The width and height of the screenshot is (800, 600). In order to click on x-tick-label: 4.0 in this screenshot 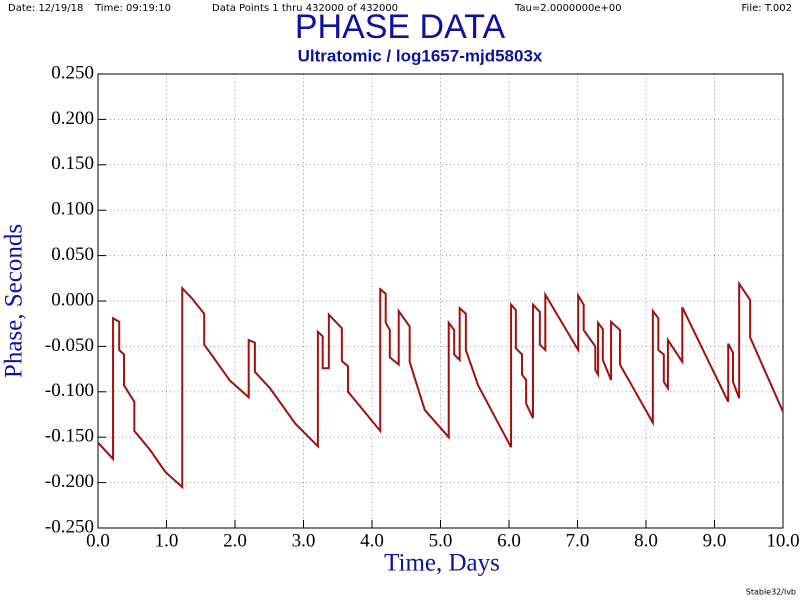, I will do `click(372, 540)`.